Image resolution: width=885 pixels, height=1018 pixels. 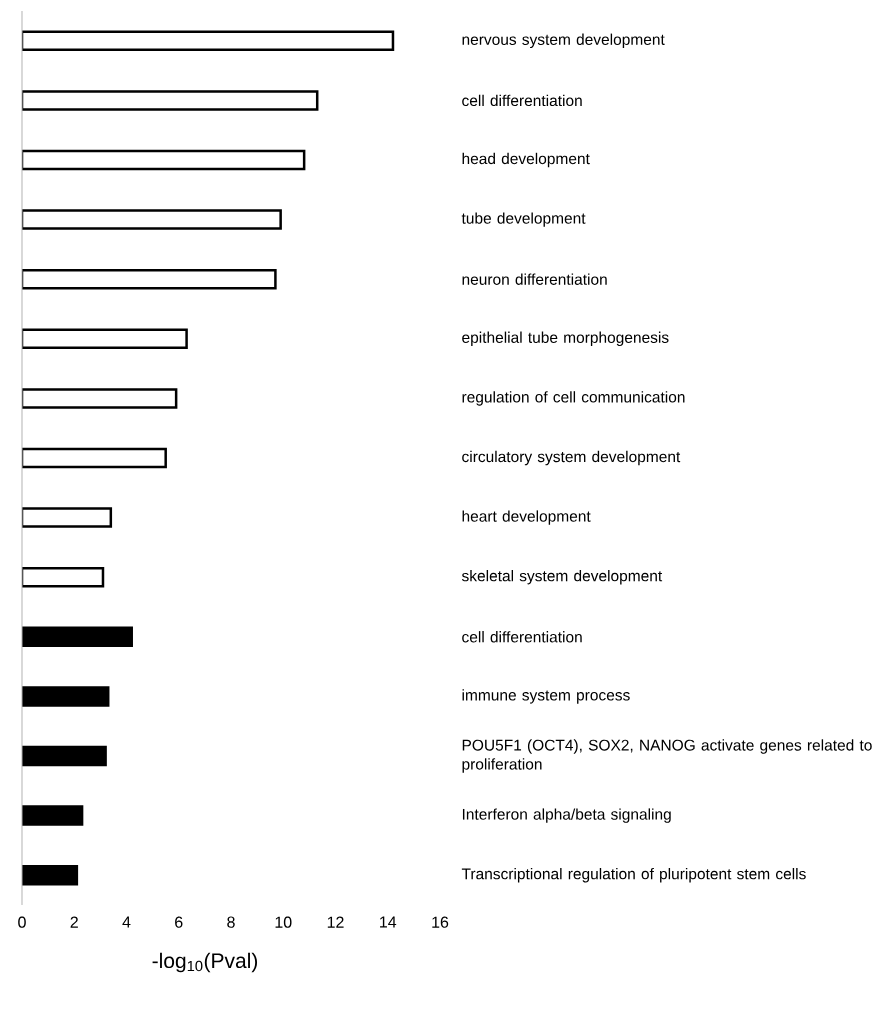 What do you see at coordinates (22, 922) in the screenshot?
I see `x-tick-label: 0` at bounding box center [22, 922].